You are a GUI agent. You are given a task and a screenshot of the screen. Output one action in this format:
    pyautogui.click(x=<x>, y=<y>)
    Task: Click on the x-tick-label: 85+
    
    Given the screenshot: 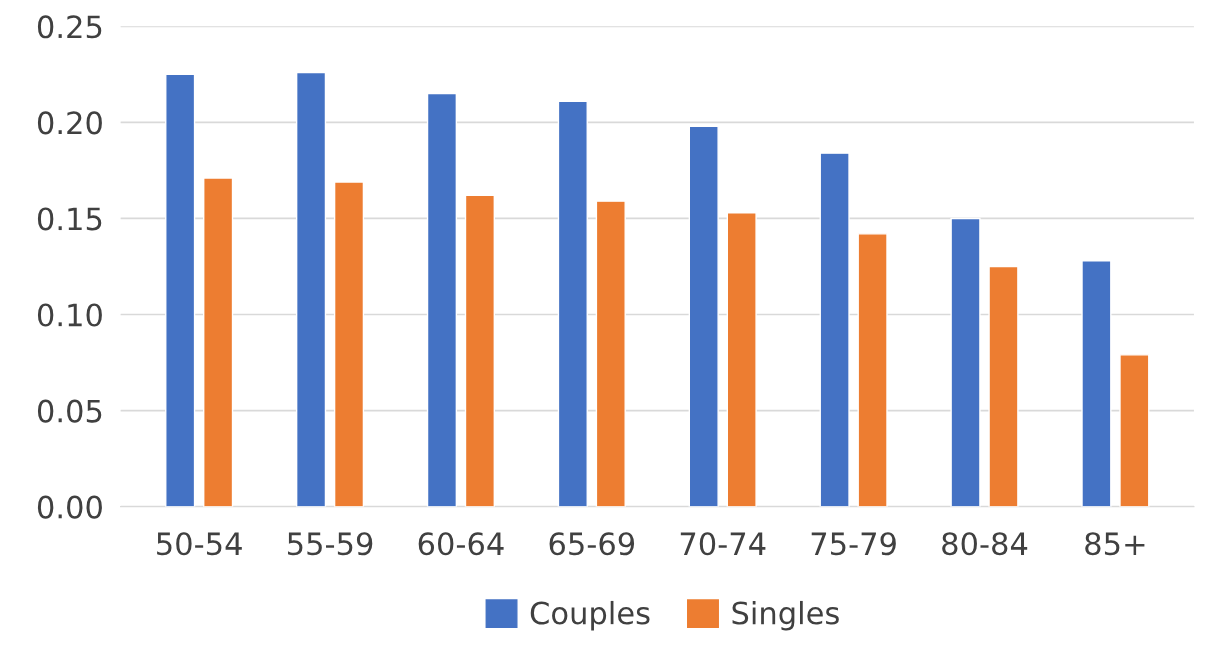 What is the action you would take?
    pyautogui.click(x=1115, y=544)
    